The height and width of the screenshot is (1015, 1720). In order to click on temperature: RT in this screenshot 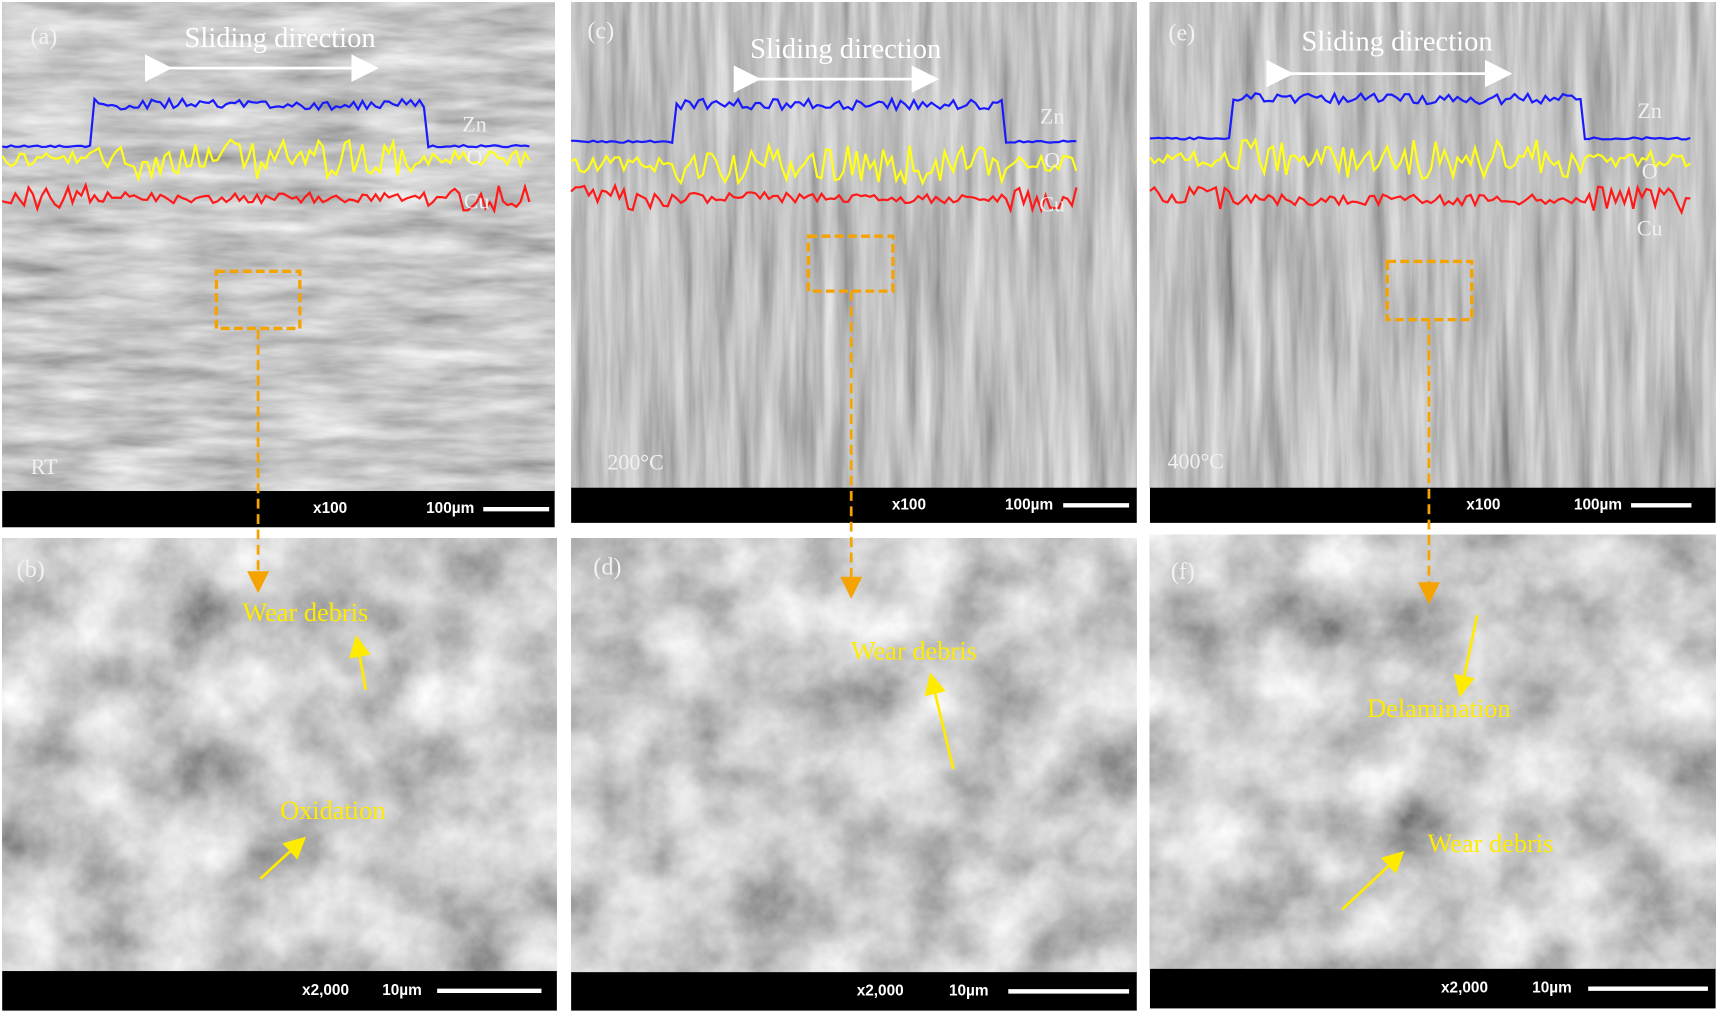, I will do `click(44, 466)`.